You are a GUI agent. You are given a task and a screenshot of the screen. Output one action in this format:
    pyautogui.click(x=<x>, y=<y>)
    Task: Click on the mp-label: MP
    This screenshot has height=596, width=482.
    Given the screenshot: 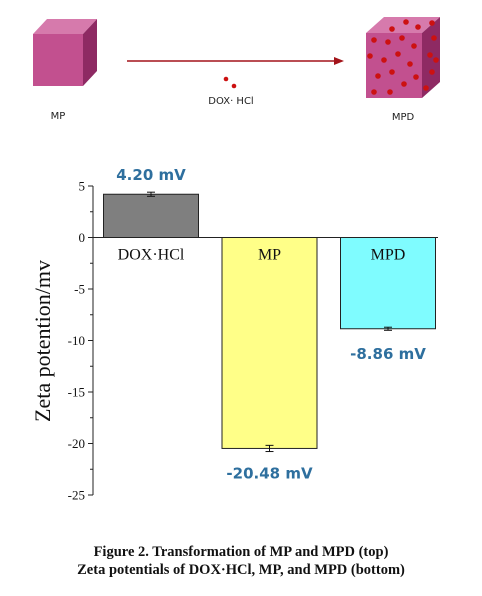 What is the action you would take?
    pyautogui.click(x=58, y=116)
    